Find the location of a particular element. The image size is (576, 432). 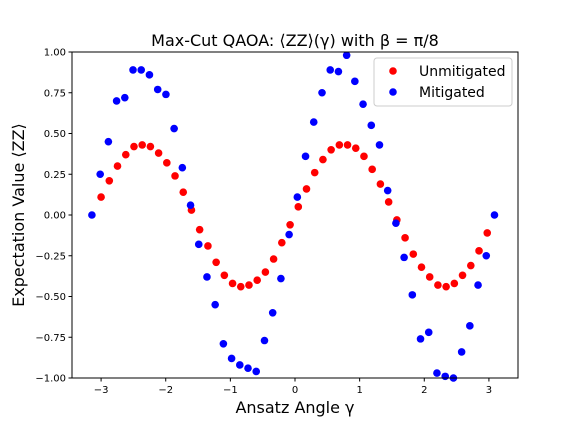

y-axis-ticks: −1.00 −0.75 −0.50 −0.25 0.00 0.25 0.50 0.75 1.00 is located at coordinates (53, 216).